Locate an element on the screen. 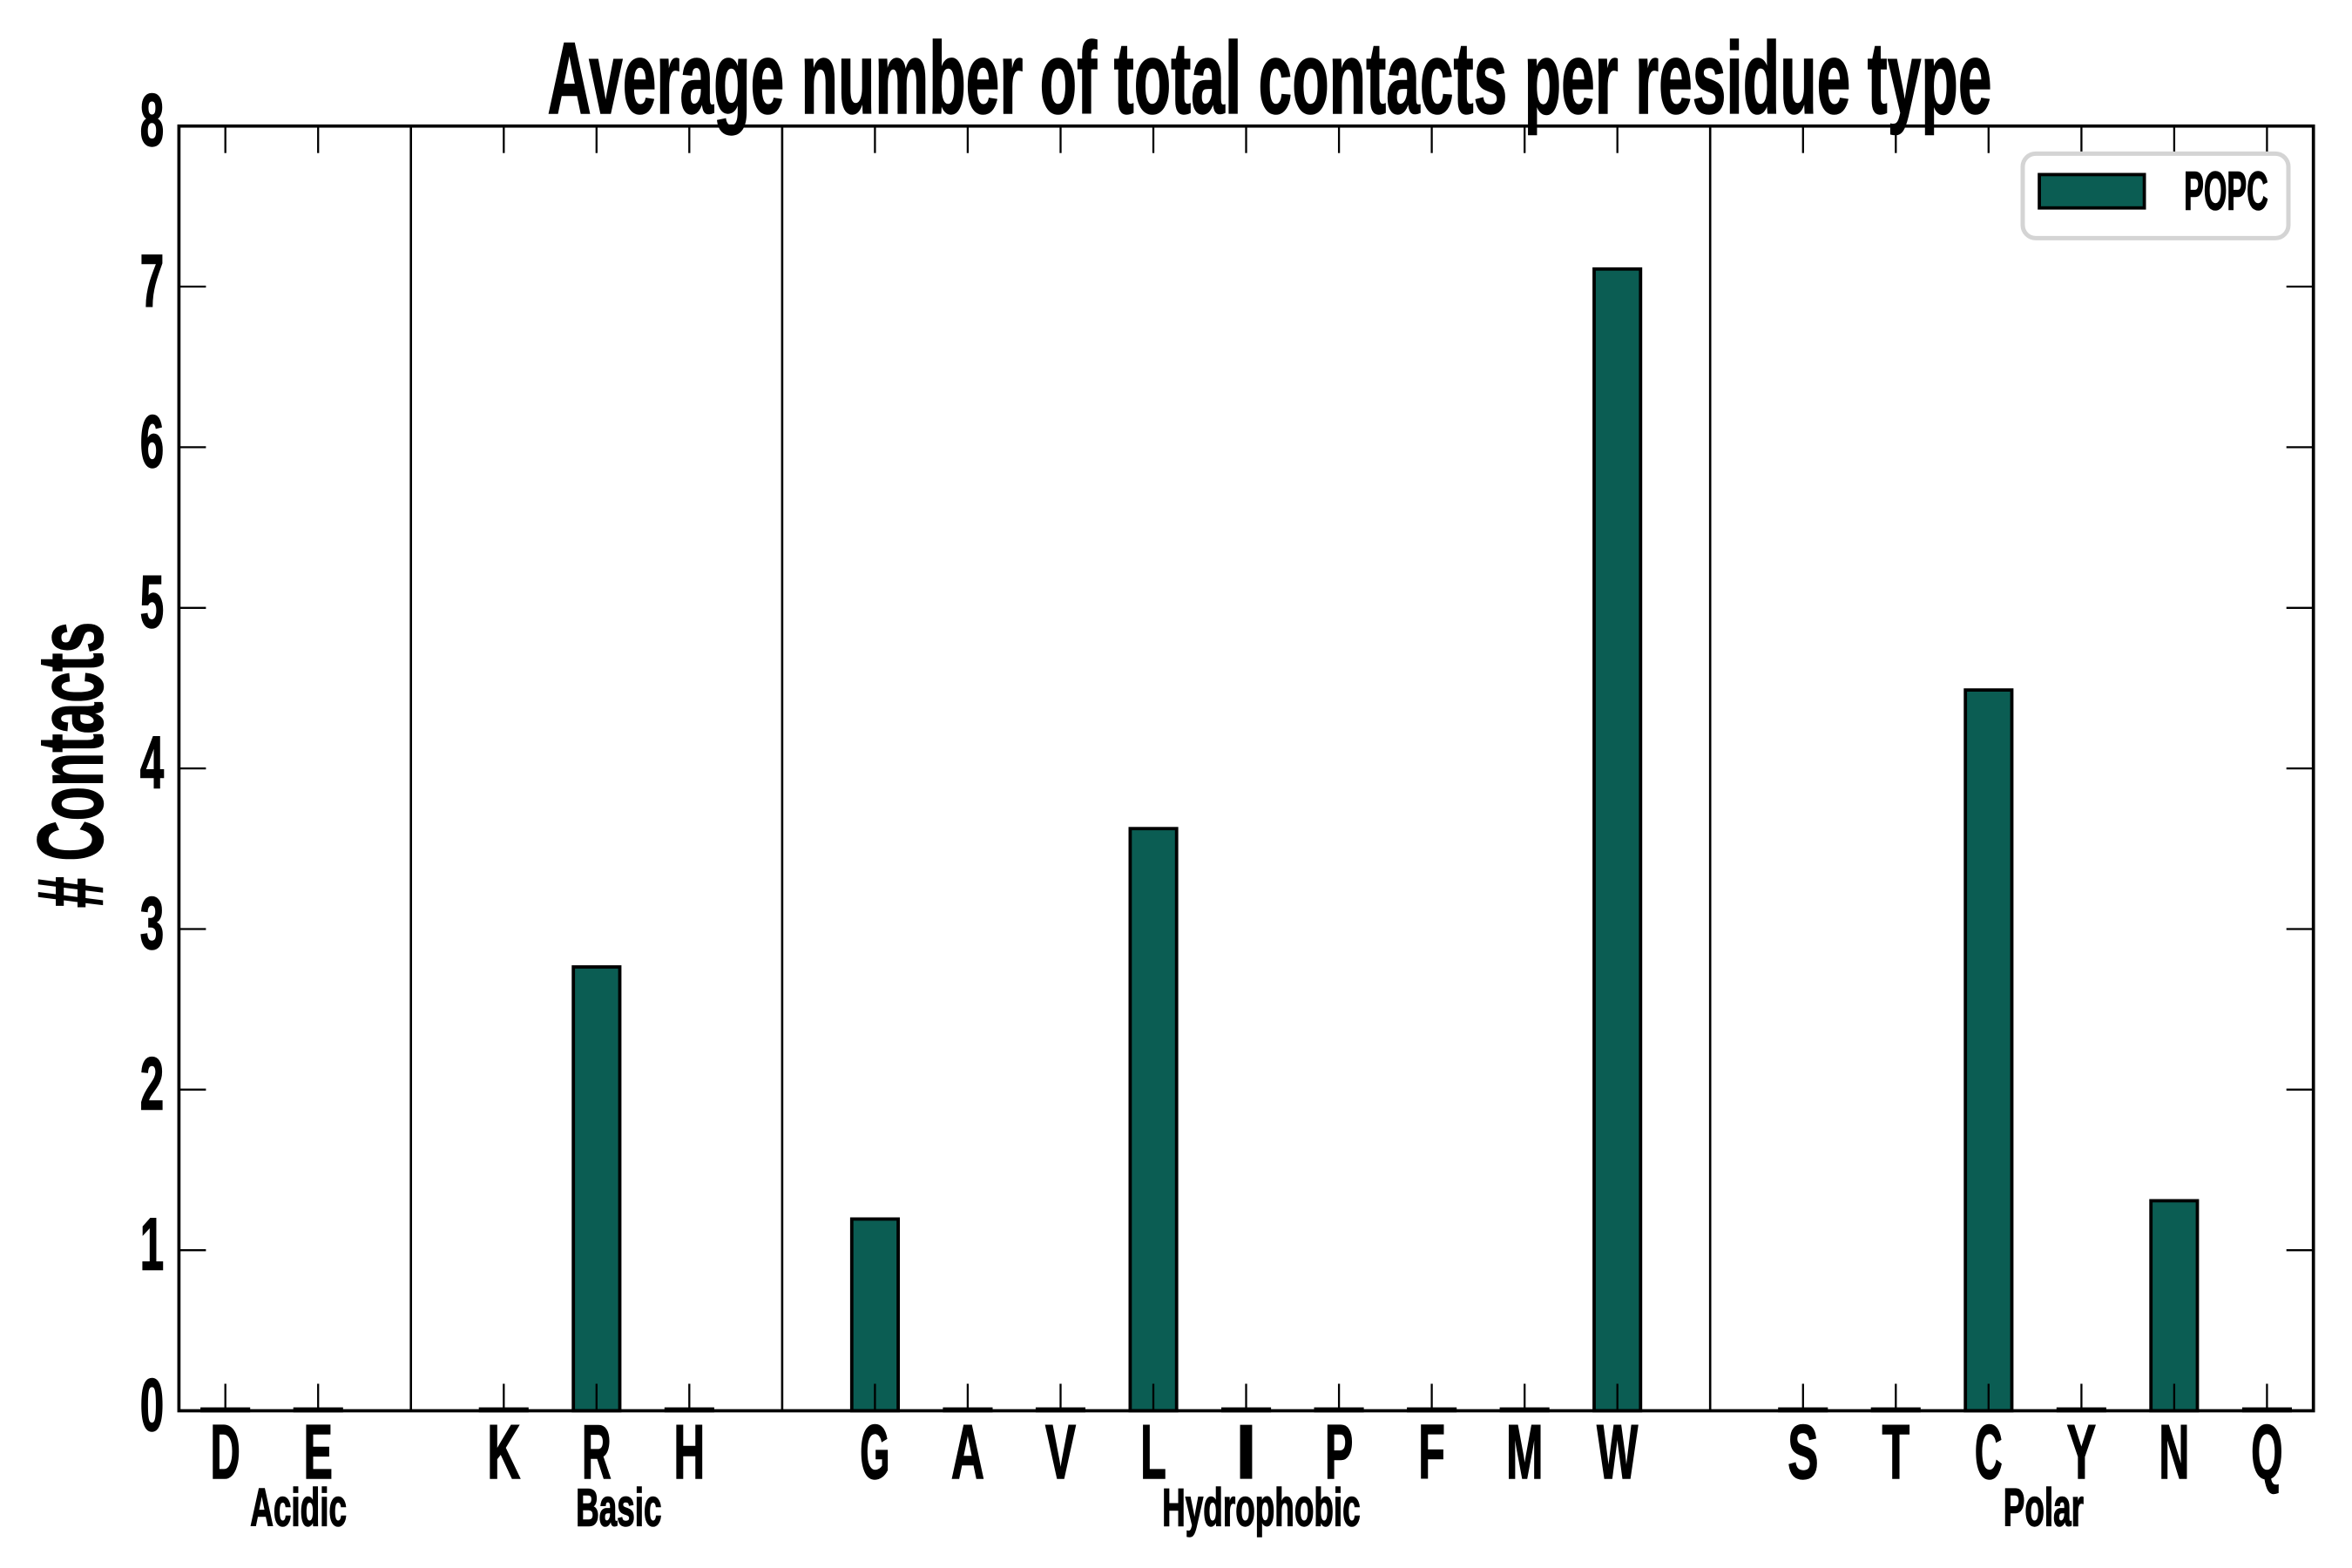 This screenshot has width=2352, height=1568. svg-text: Hydrophobic is located at coordinates (1261, 1507).